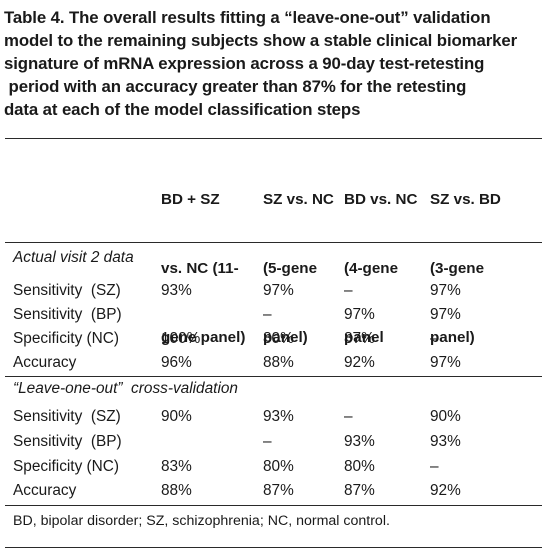  I want to click on column-header-sz-vs-bd: SZ vs. BD (3-gene panel), so click(465, 268).